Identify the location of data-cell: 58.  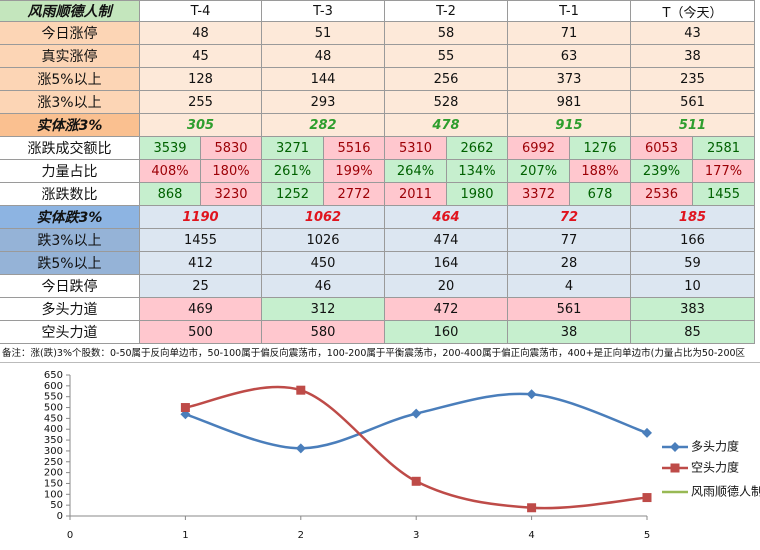
(446, 33).